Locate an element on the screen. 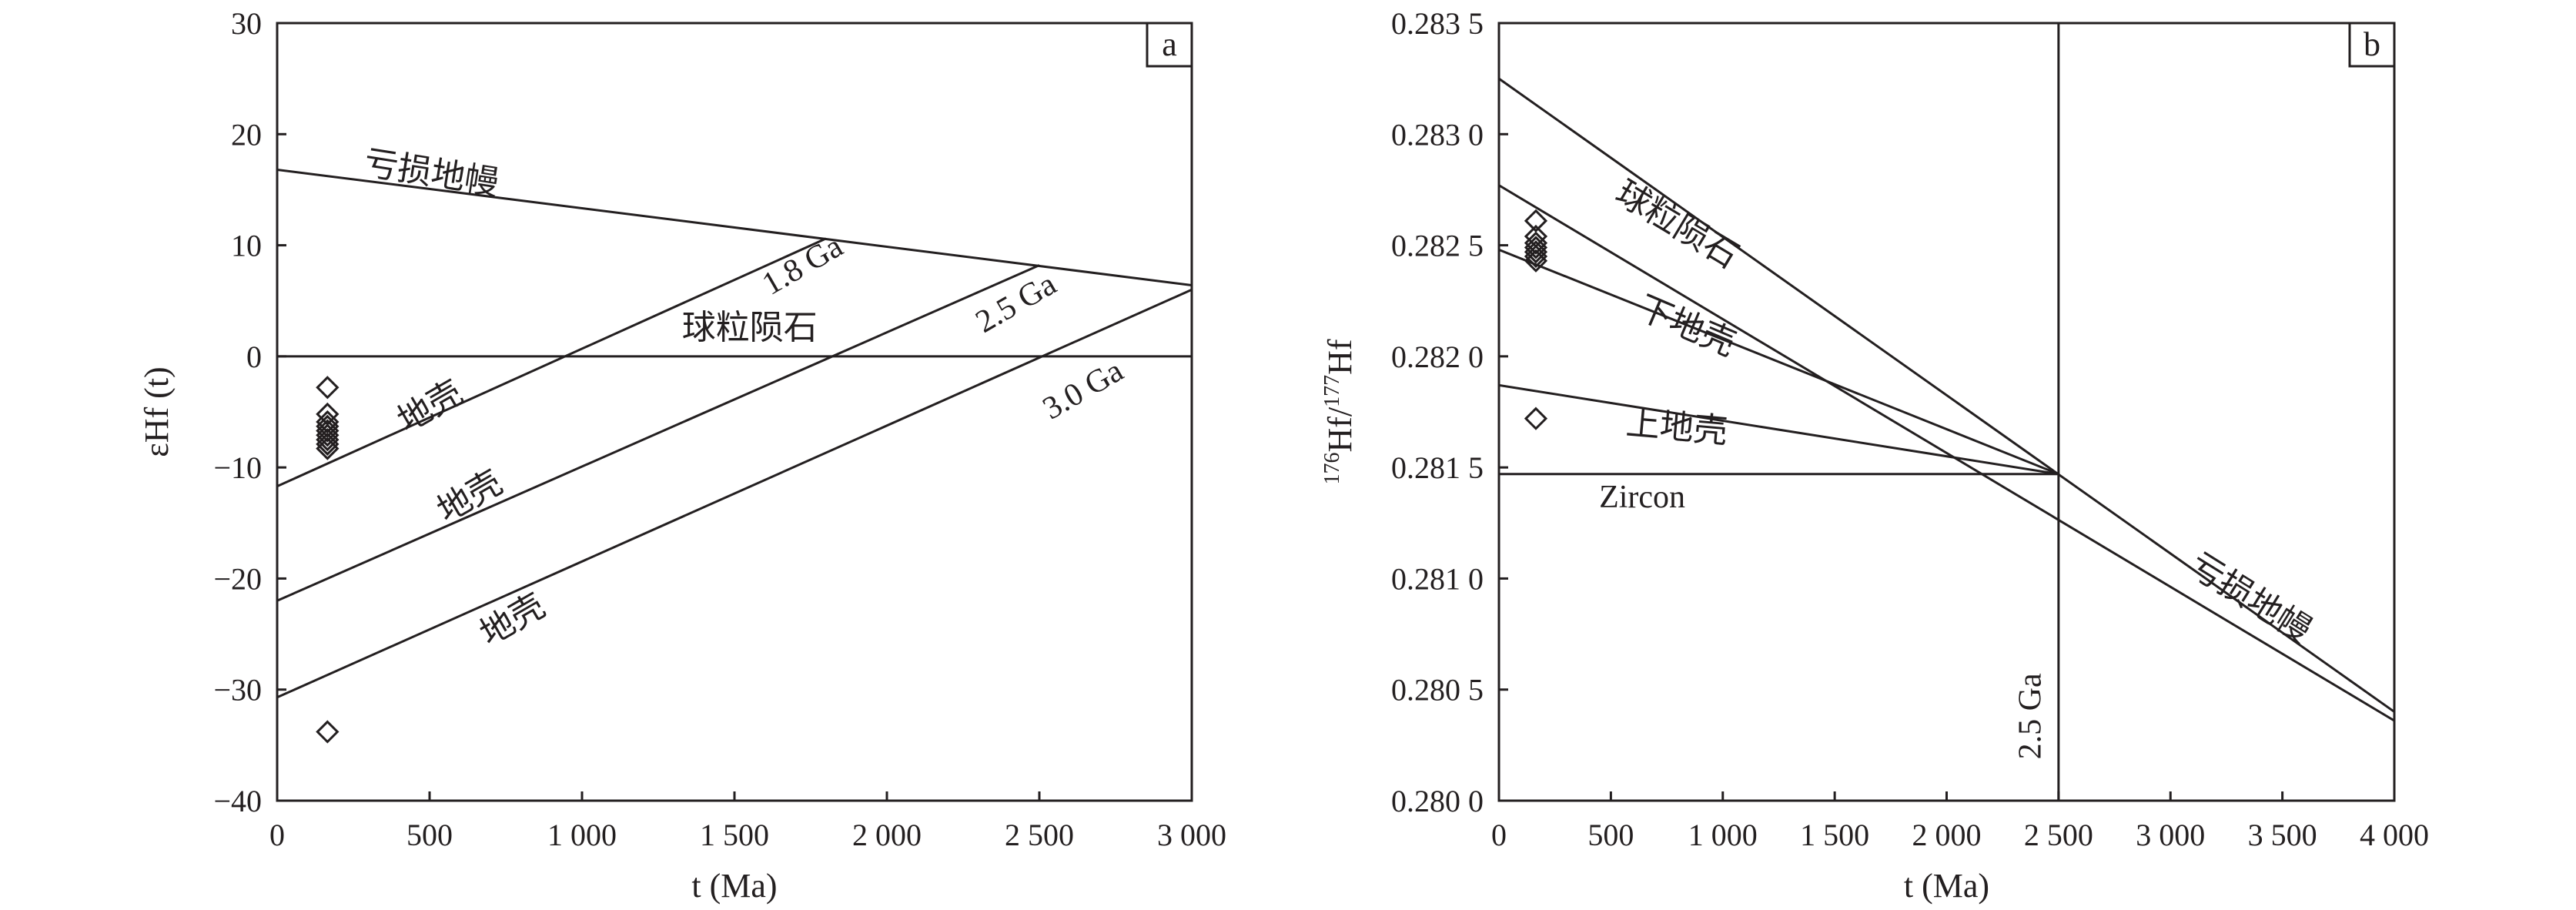 The height and width of the screenshot is (910, 2576). y-tick-label: 0.282 5 is located at coordinates (1438, 246).